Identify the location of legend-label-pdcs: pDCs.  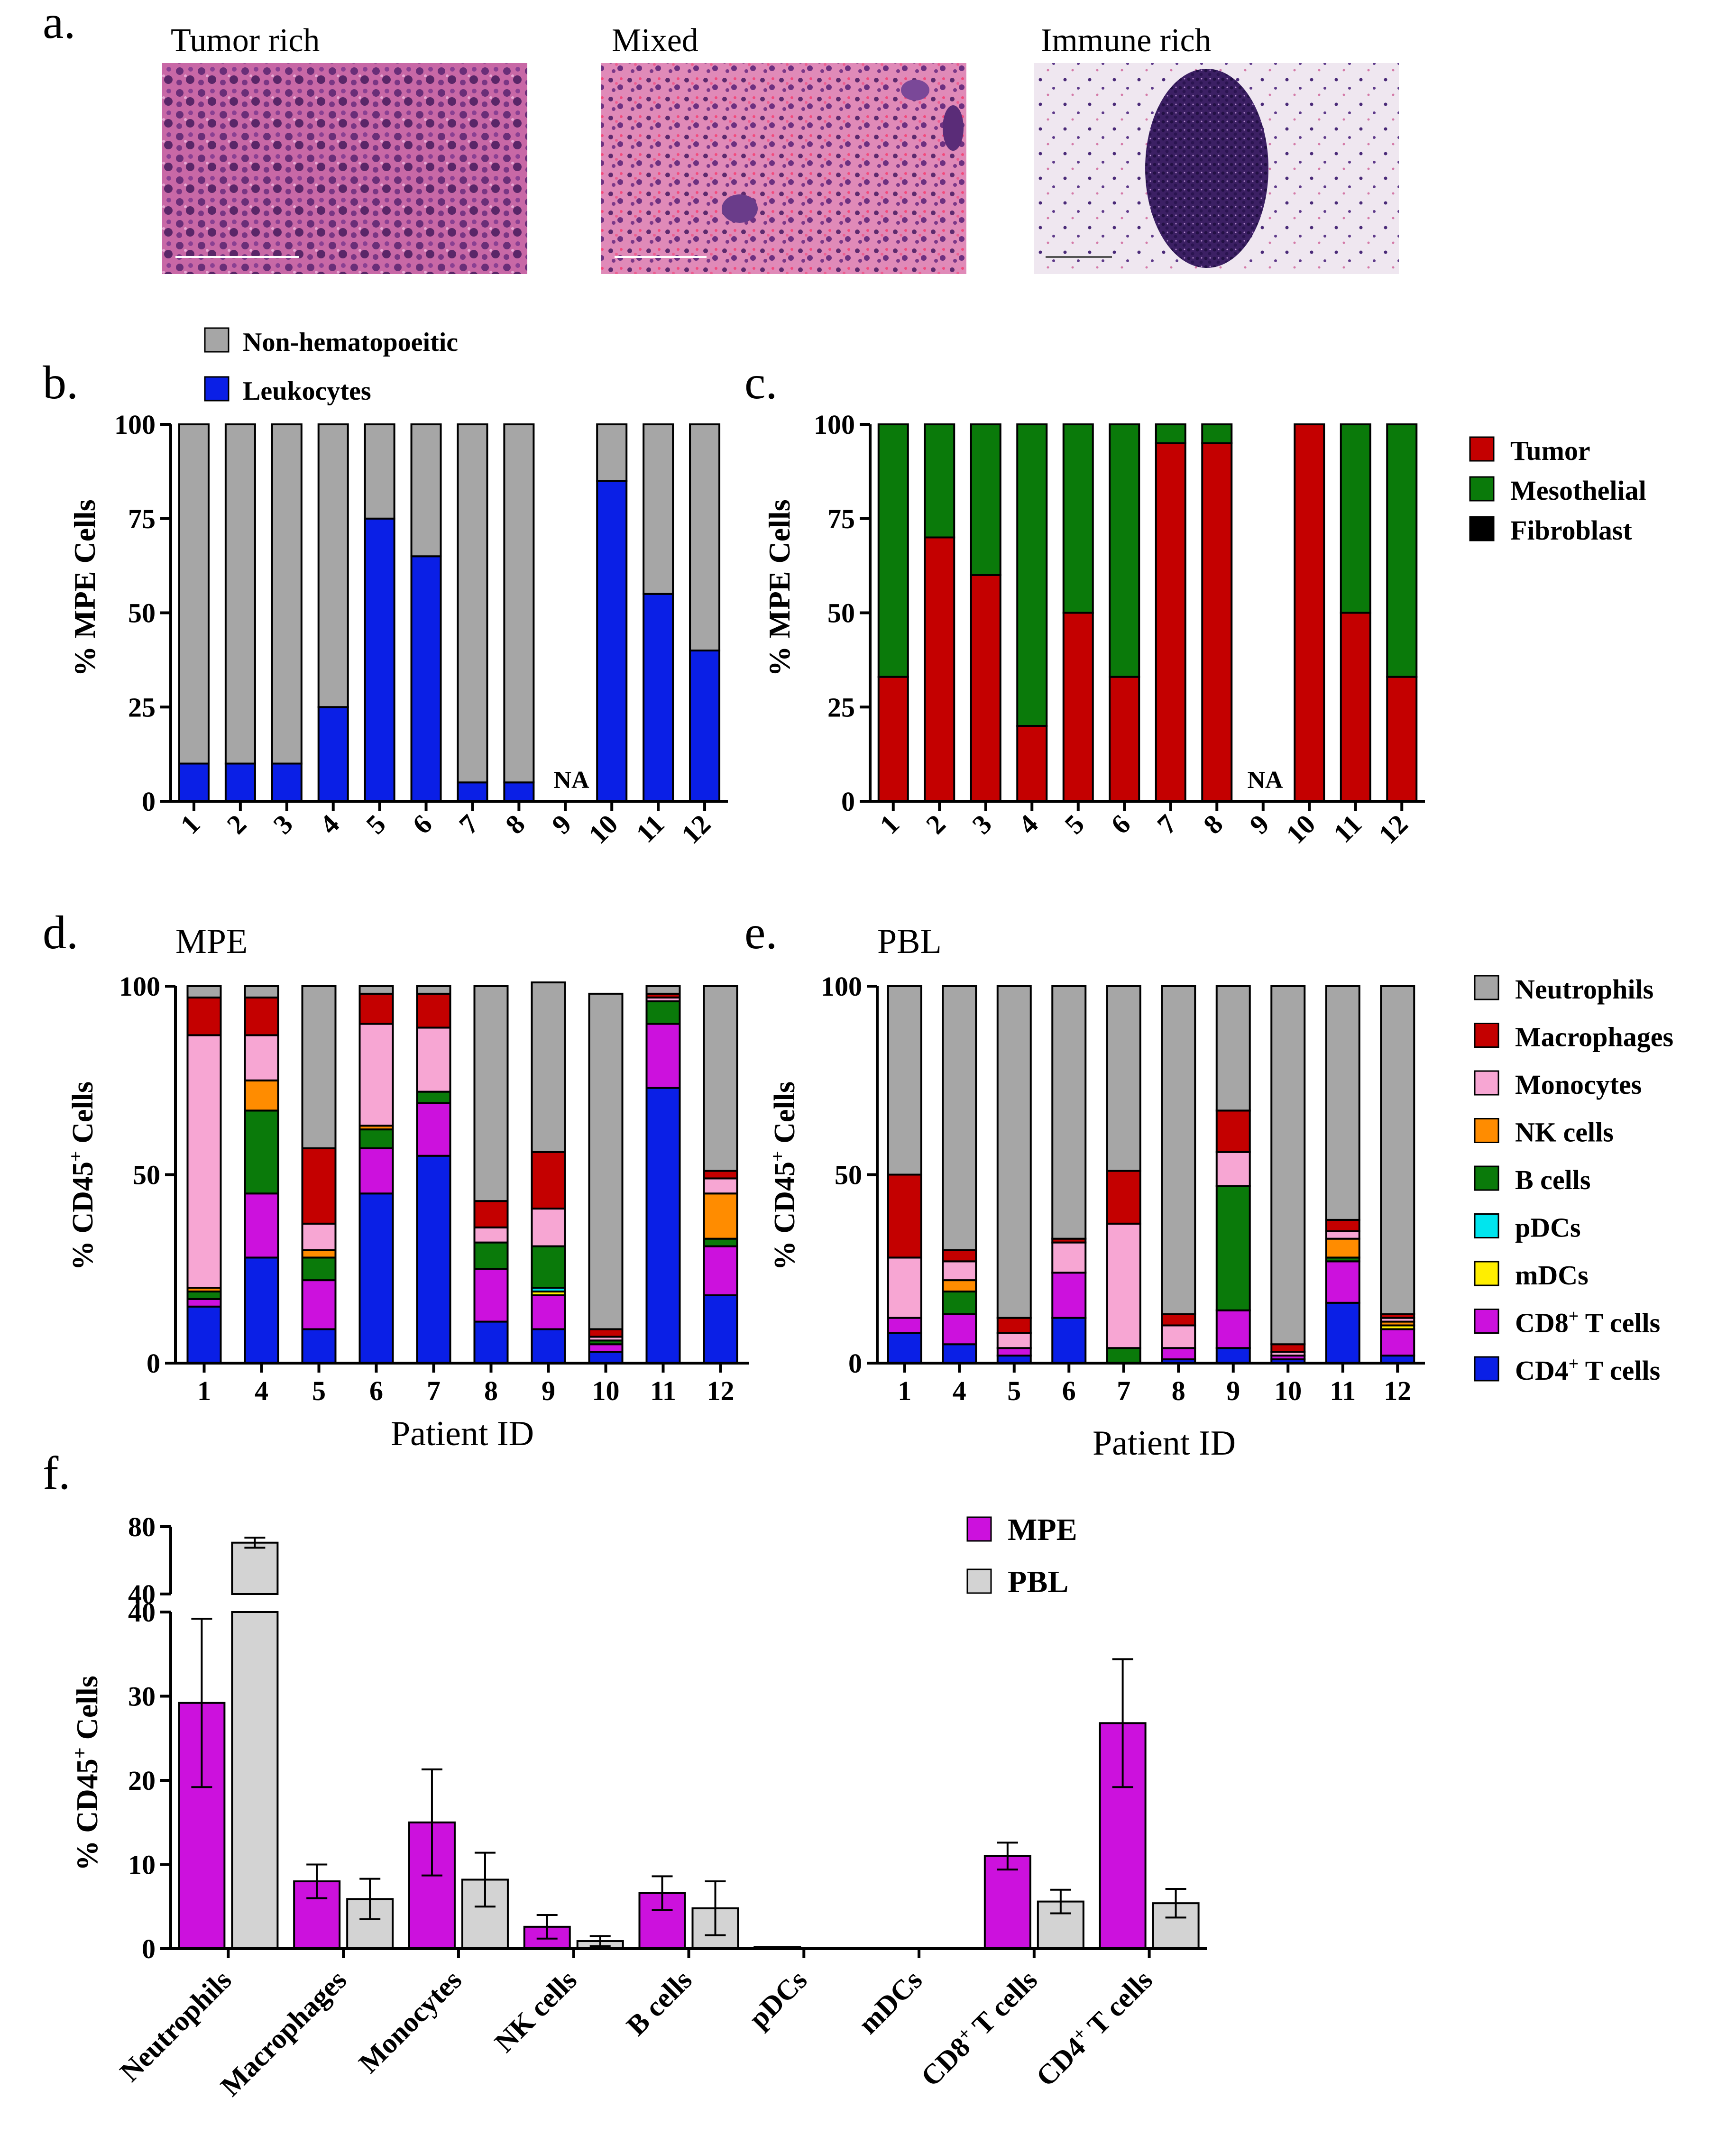
(1548, 1227).